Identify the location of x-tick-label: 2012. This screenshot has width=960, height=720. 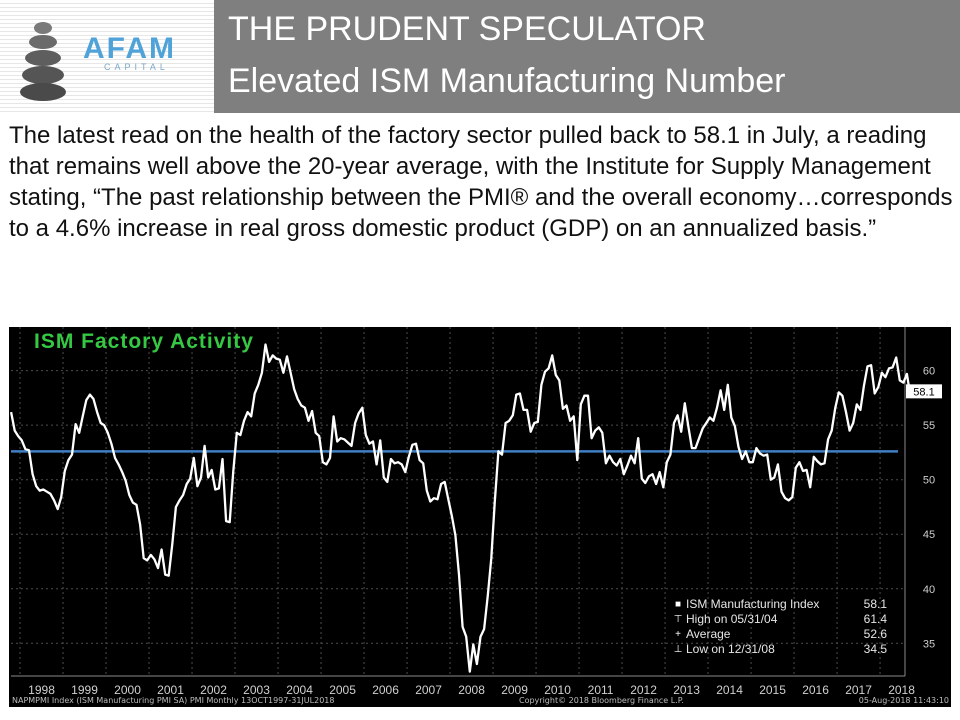
(643, 690).